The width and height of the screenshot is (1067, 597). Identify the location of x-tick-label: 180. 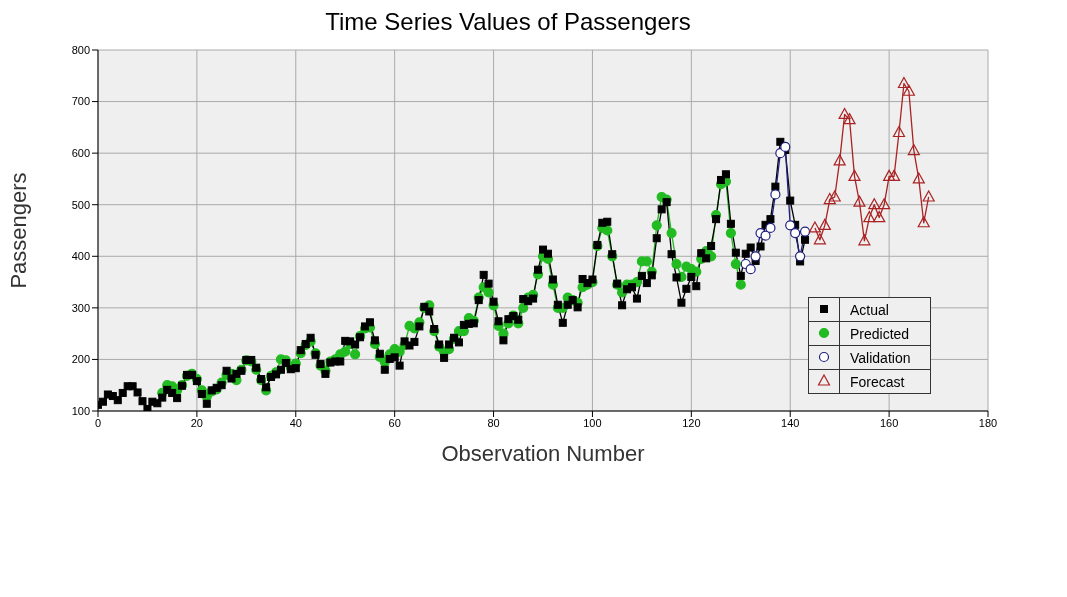
(988, 422).